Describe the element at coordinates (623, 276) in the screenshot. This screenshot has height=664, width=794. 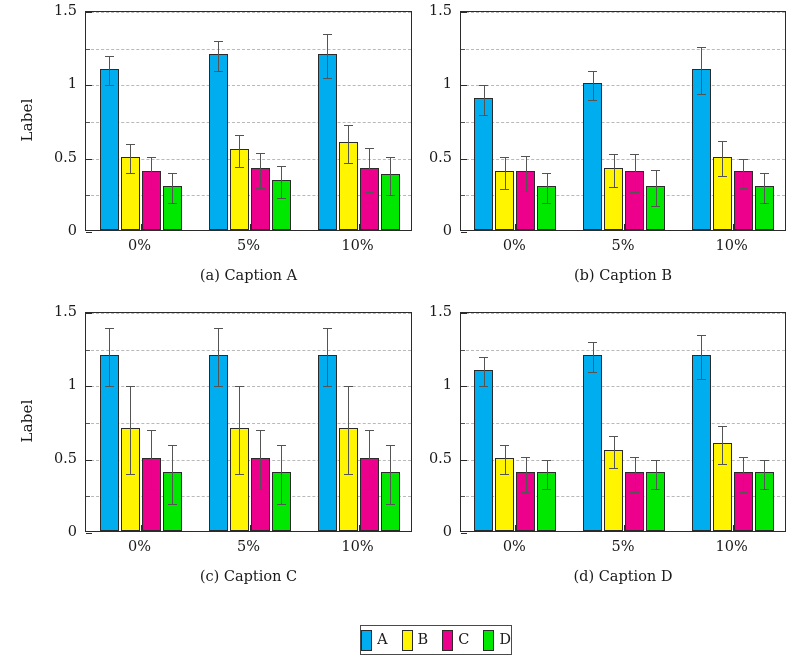
I see `subcaption-b: (b) Caption B` at that location.